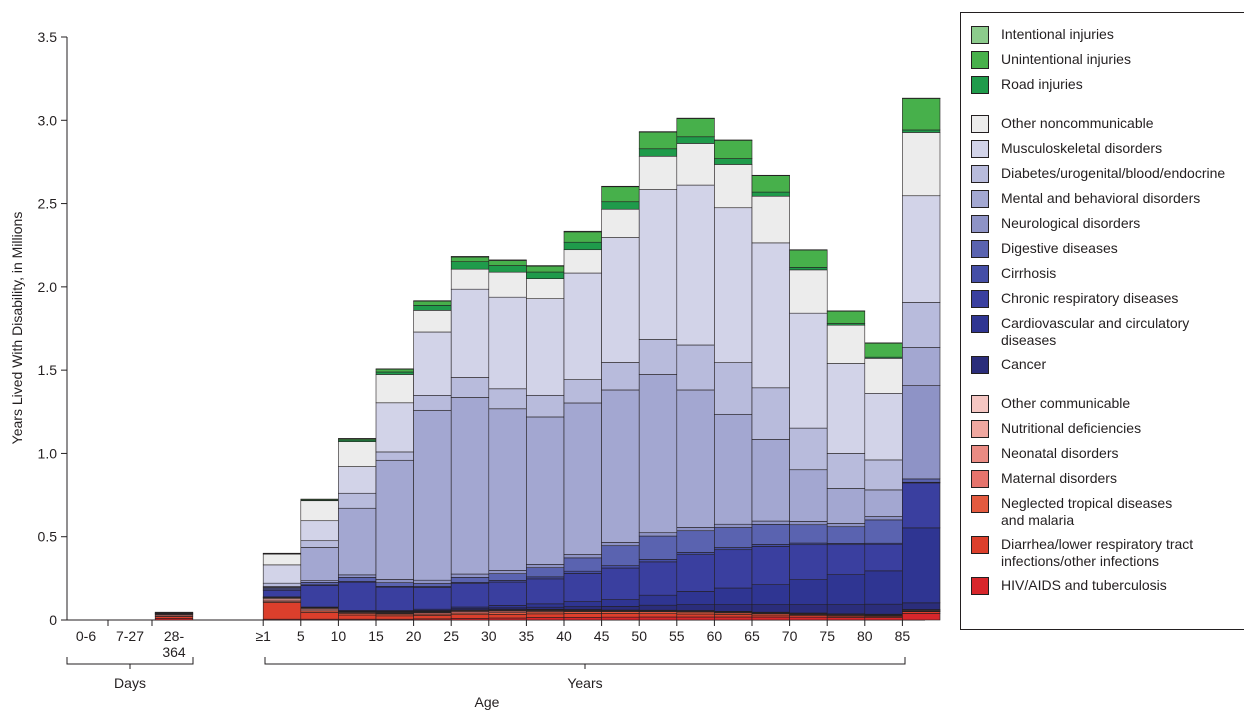 Image resolution: width=1244 pixels, height=714 pixels. I want to click on y-tick-label: 2.0, so click(48, 287).